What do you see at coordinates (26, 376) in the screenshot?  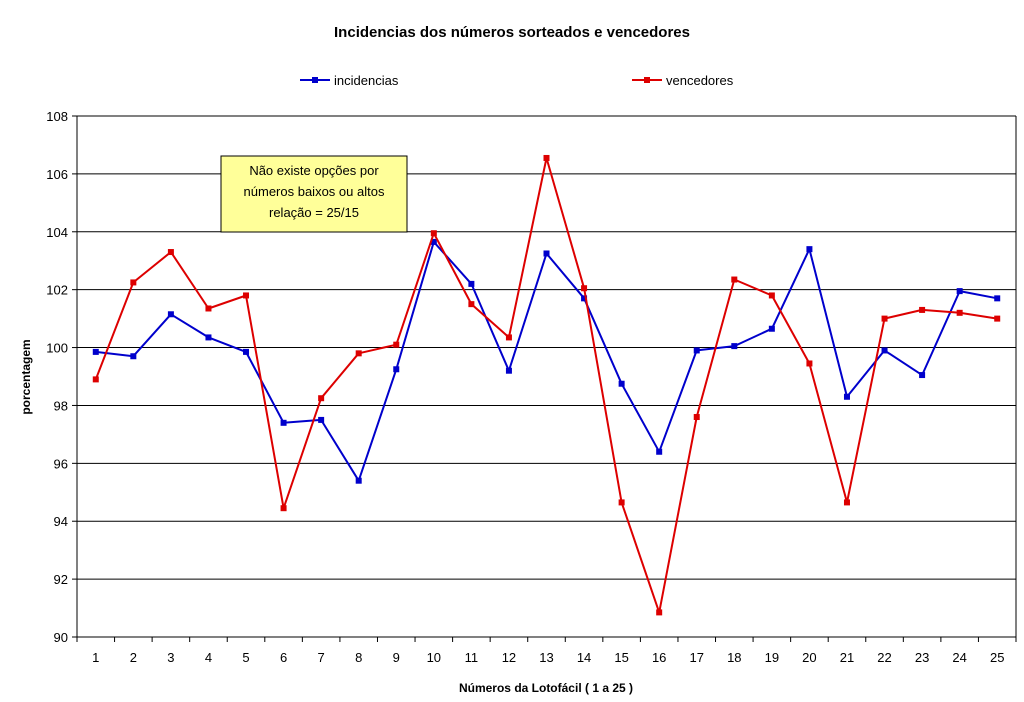 I see `y-axis-title: porcentagem` at bounding box center [26, 376].